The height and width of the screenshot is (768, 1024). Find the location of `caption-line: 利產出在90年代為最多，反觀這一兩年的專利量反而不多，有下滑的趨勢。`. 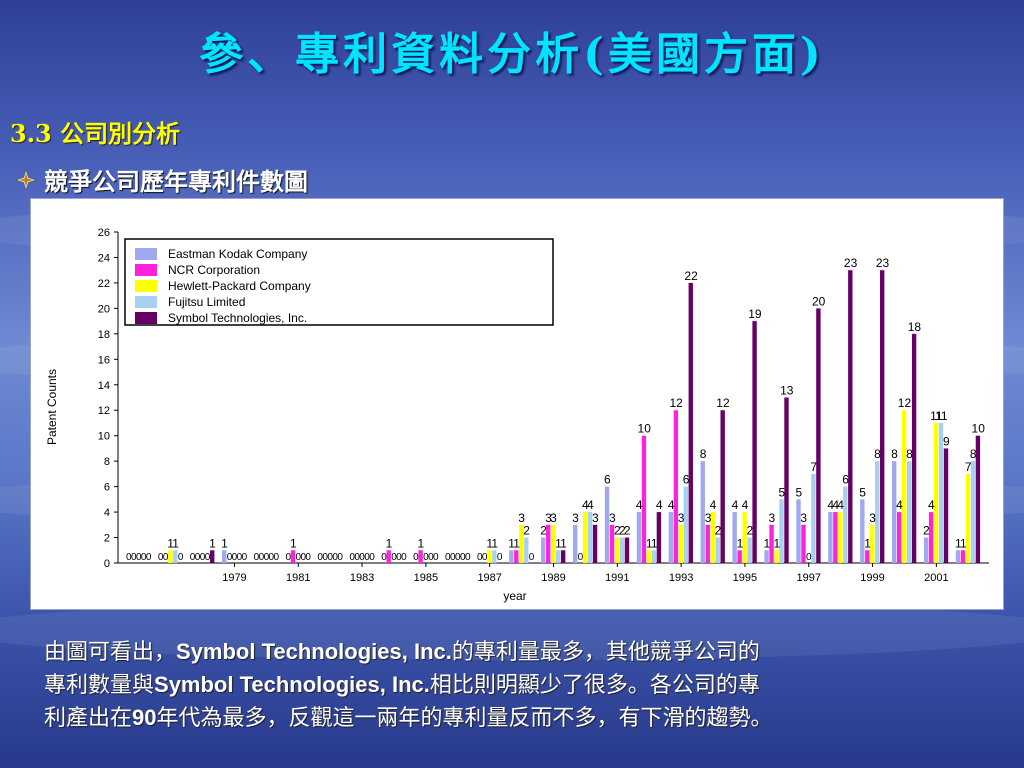

caption-line: 利產出在90年代為最多，反觀這一兩年的專利量反而不多，有下滑的趨勢。 is located at coordinates (524, 718).